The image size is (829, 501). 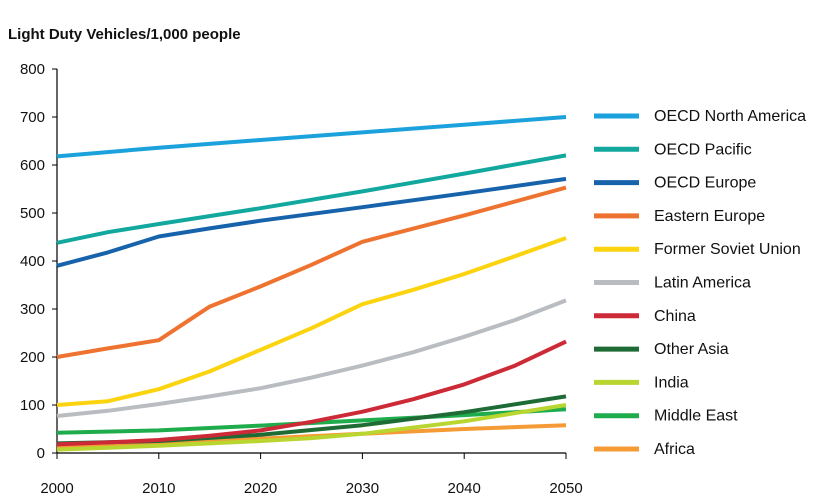 I want to click on y-tick-label: 800, so click(x=32, y=69).